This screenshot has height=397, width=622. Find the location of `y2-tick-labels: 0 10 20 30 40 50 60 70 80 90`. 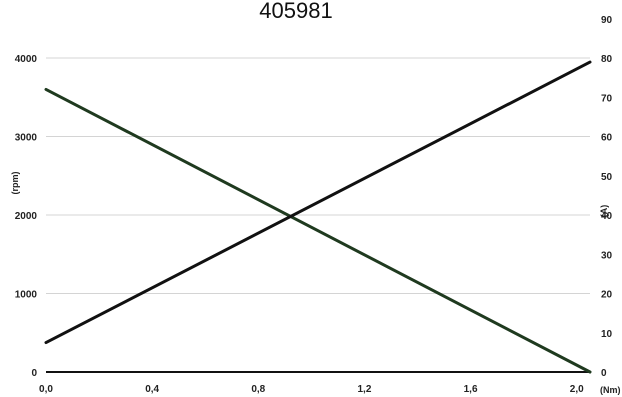

y2-tick-labels: 0 10 20 30 40 50 60 70 80 90 is located at coordinates (607, 197).